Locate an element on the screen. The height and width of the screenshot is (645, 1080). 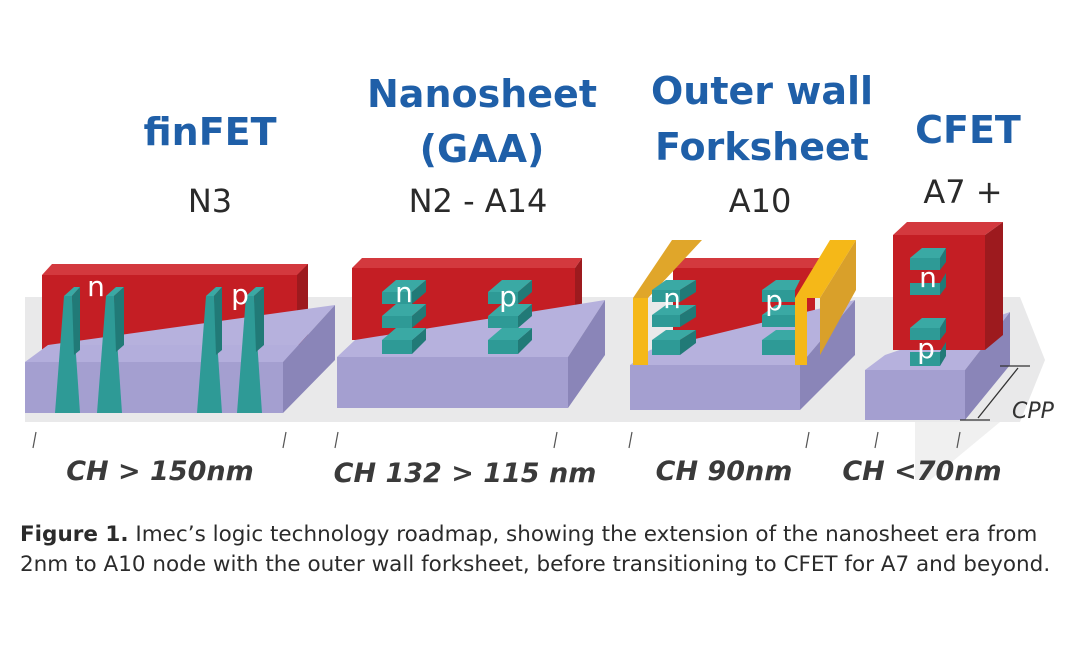
nanosheet-stack-p is located at coordinates (510, 317).